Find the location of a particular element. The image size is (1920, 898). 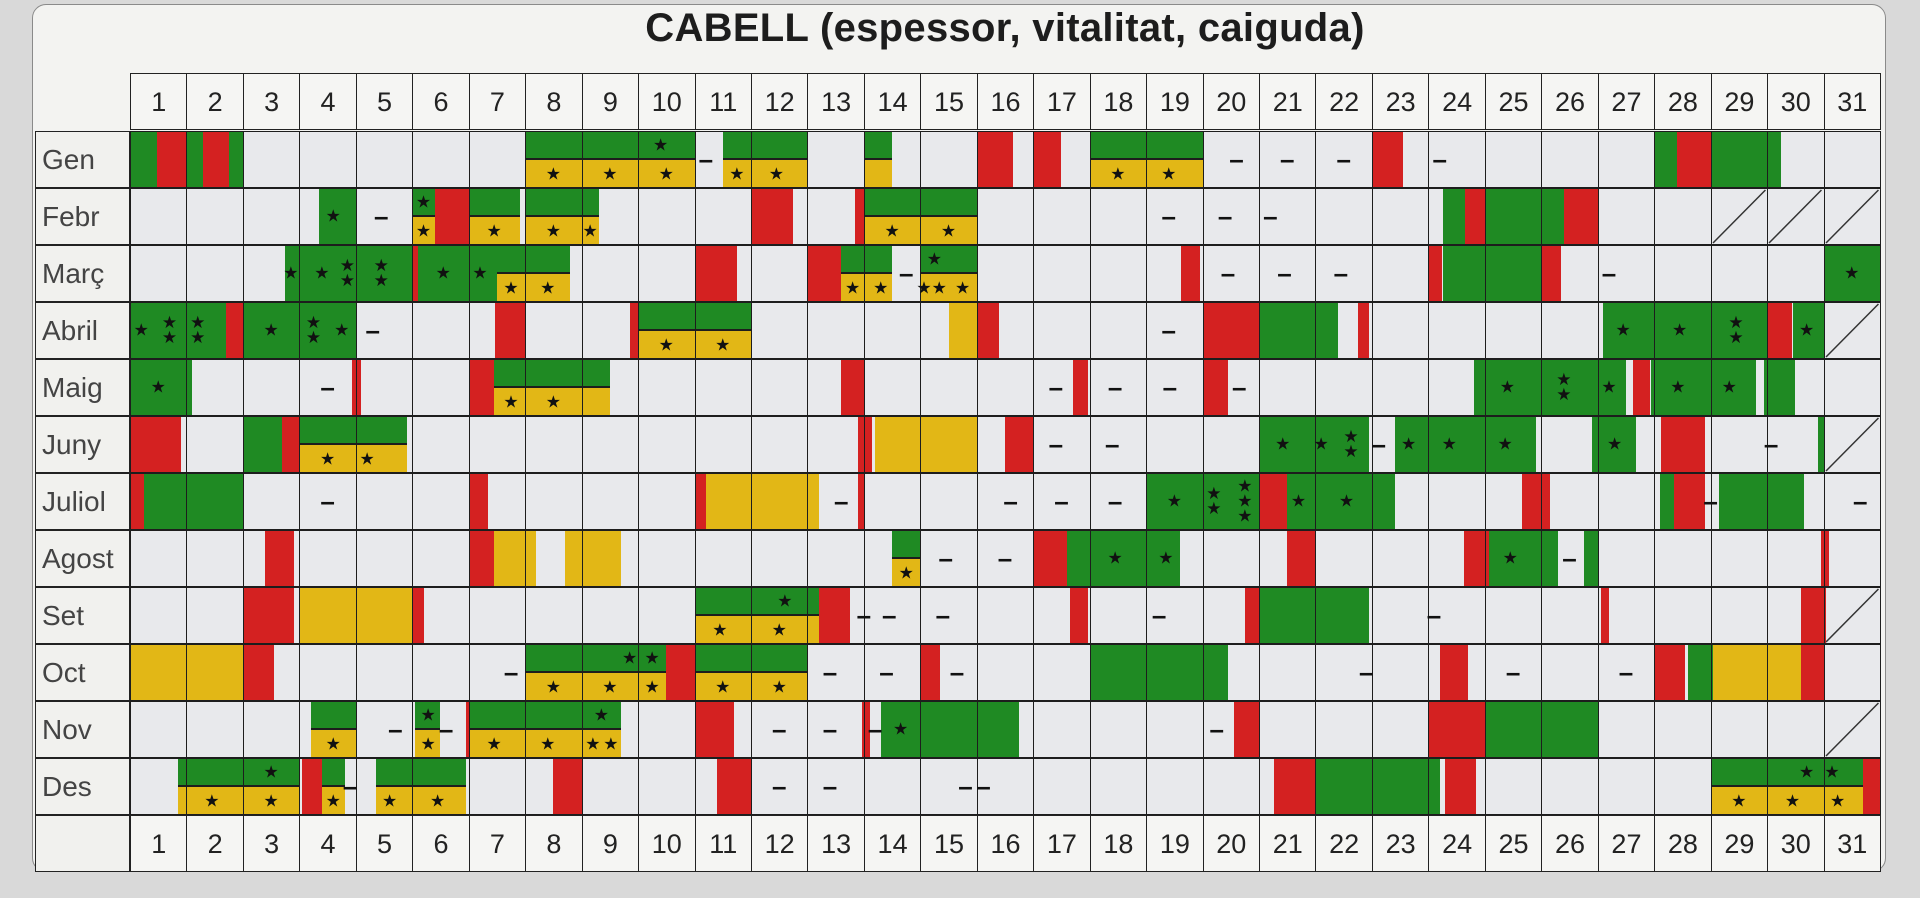

month-row: ★ – – ★ ★ ★ – is located at coordinates (1005, 558).